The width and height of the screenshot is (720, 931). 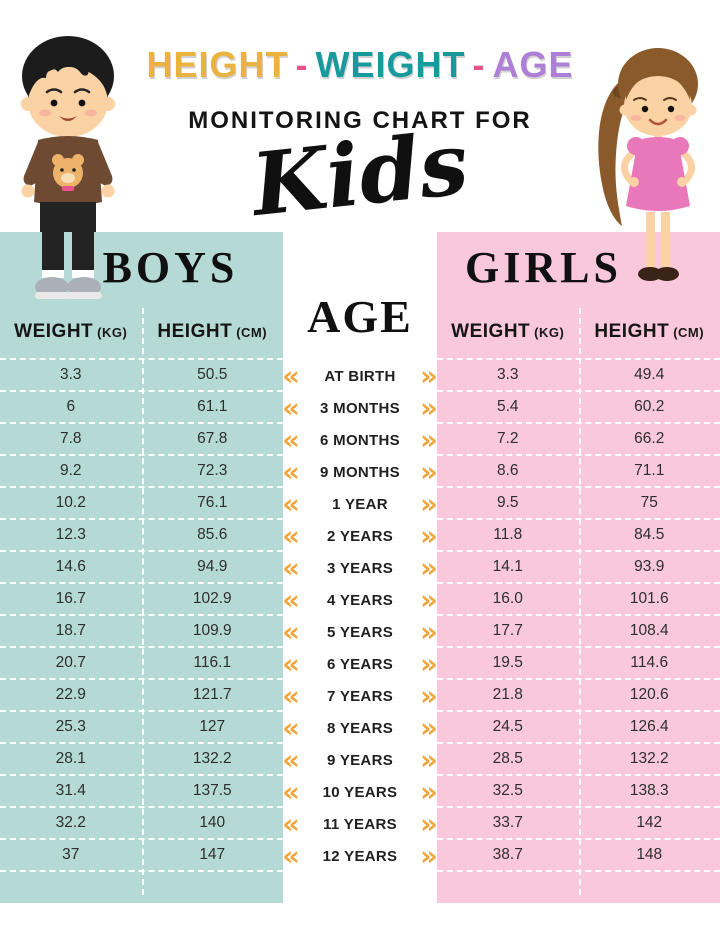 I want to click on girl-illustration, so click(x=648, y=164).